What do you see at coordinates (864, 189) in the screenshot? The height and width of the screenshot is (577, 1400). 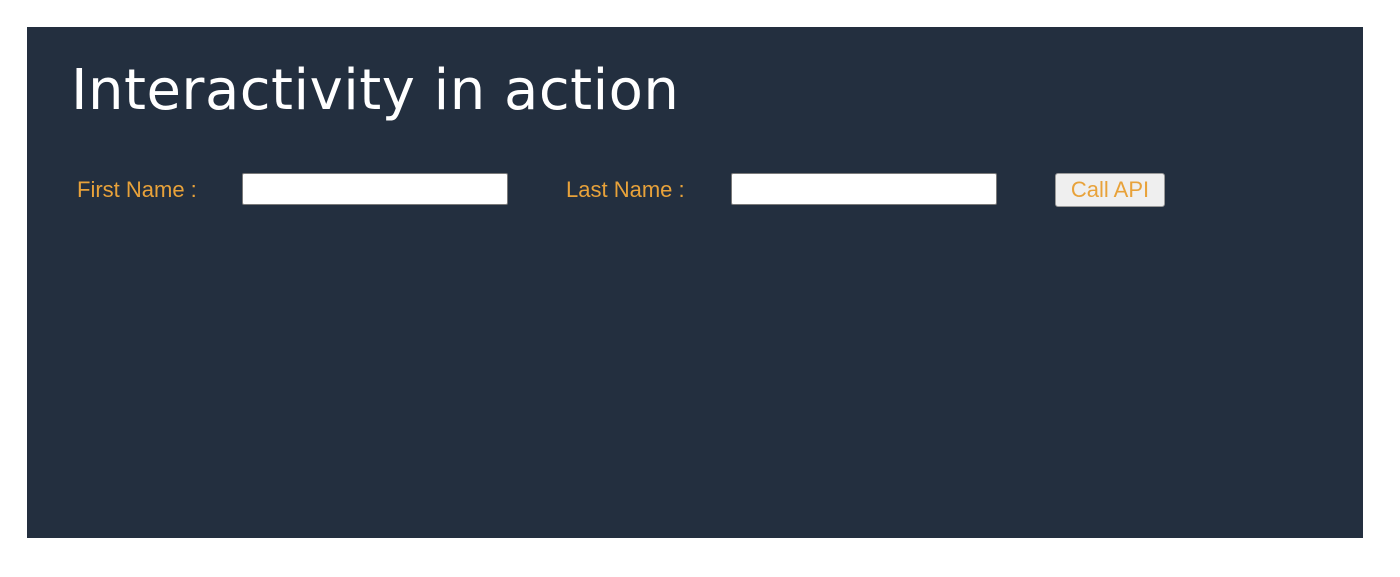 I see `last-name-input` at bounding box center [864, 189].